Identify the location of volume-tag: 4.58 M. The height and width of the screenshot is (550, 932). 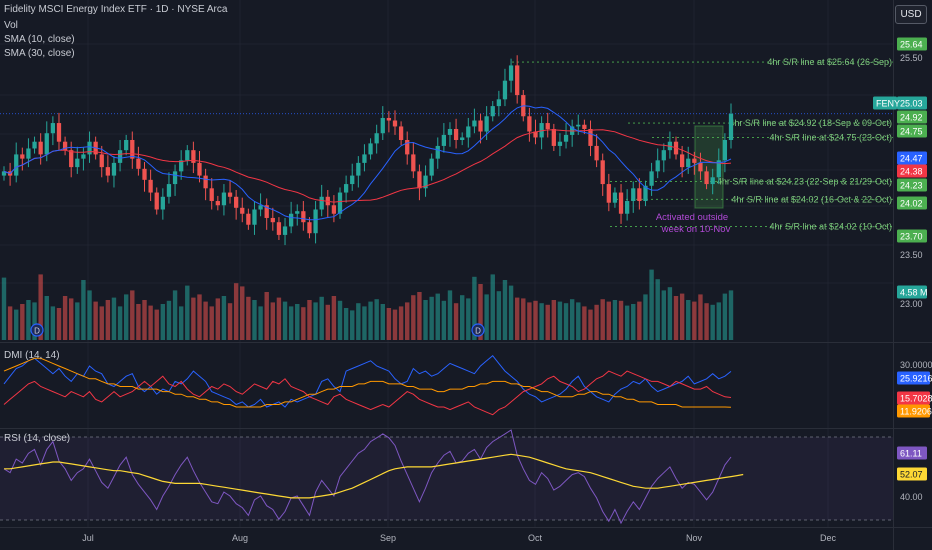
(914, 293).